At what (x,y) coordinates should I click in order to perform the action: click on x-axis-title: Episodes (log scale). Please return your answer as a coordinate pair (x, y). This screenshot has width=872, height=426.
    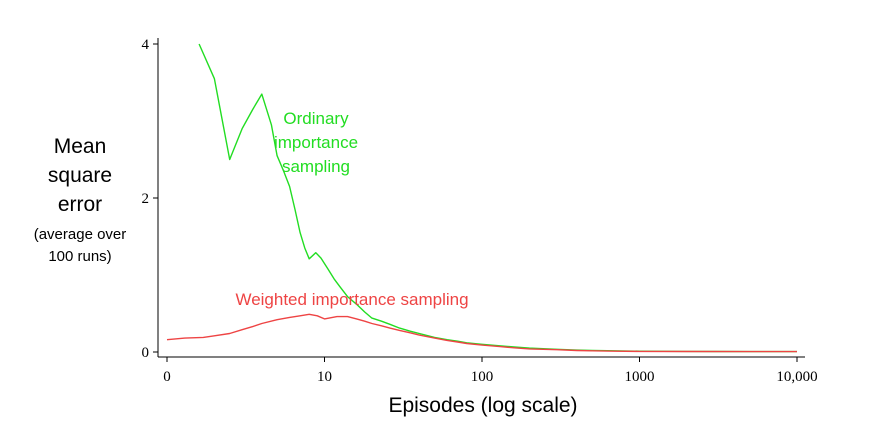
    Looking at the image, I should click on (482, 405).